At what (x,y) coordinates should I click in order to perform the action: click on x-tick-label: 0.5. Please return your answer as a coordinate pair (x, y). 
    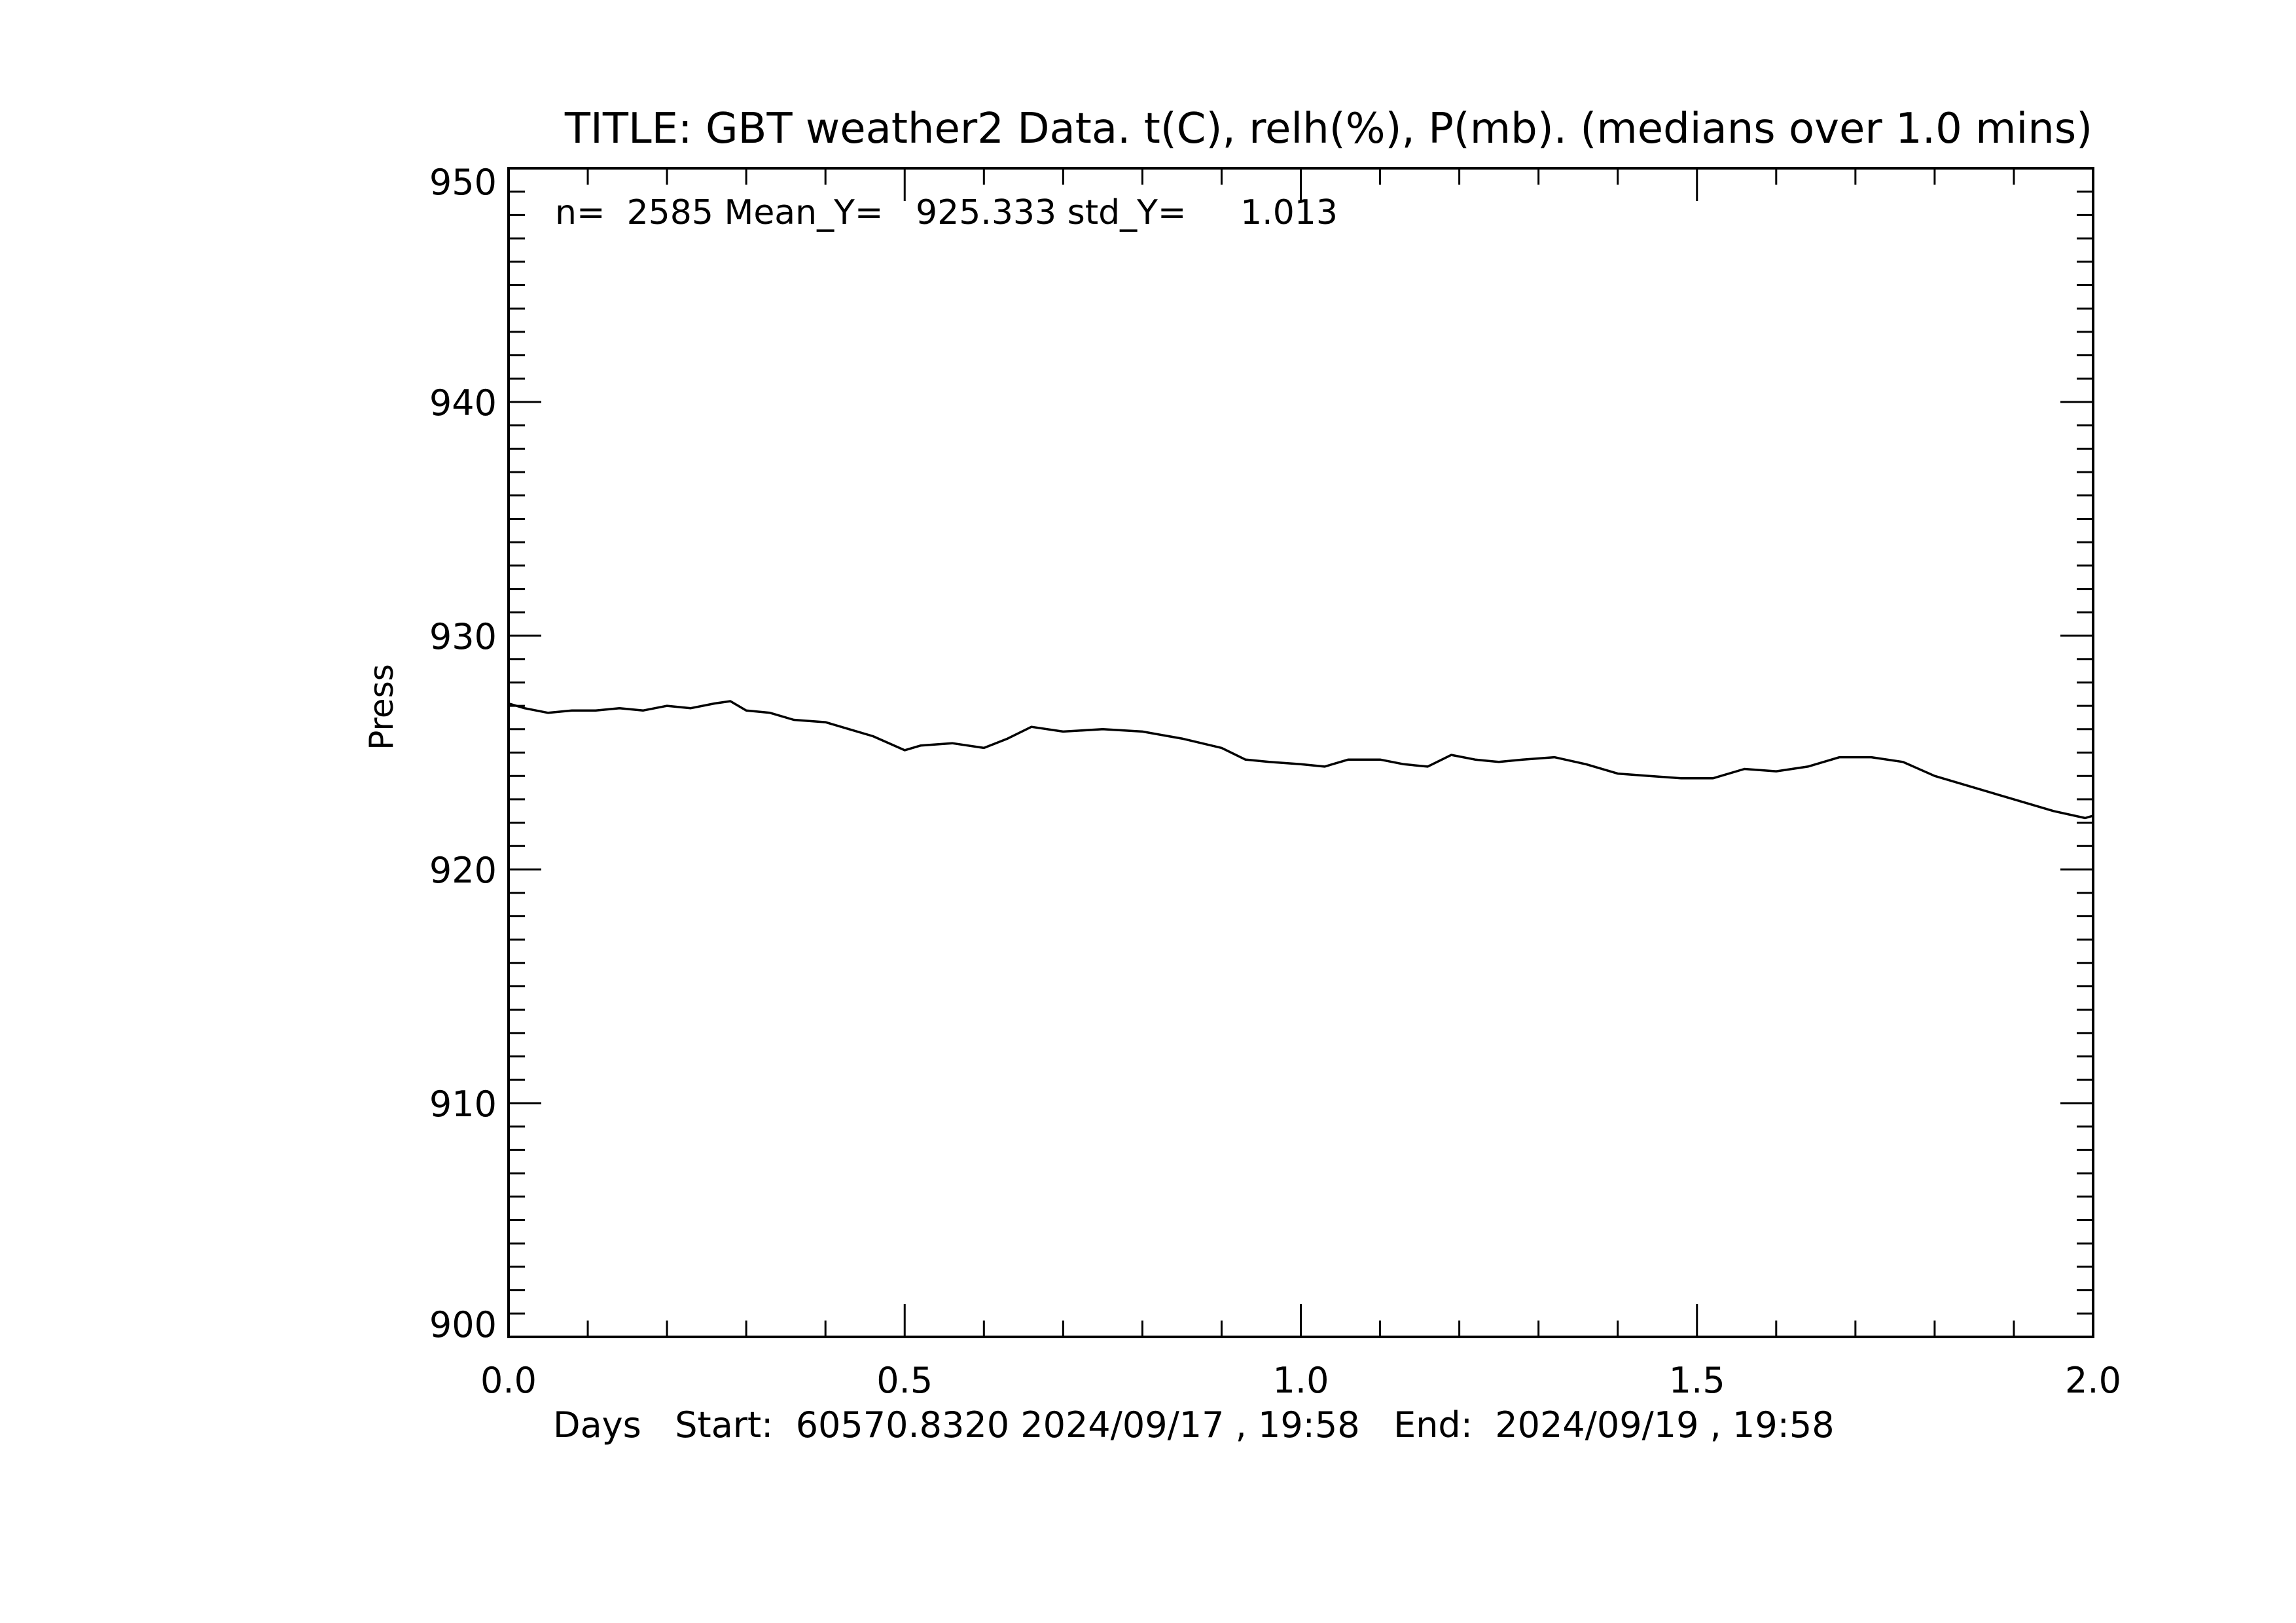
    Looking at the image, I should click on (904, 1380).